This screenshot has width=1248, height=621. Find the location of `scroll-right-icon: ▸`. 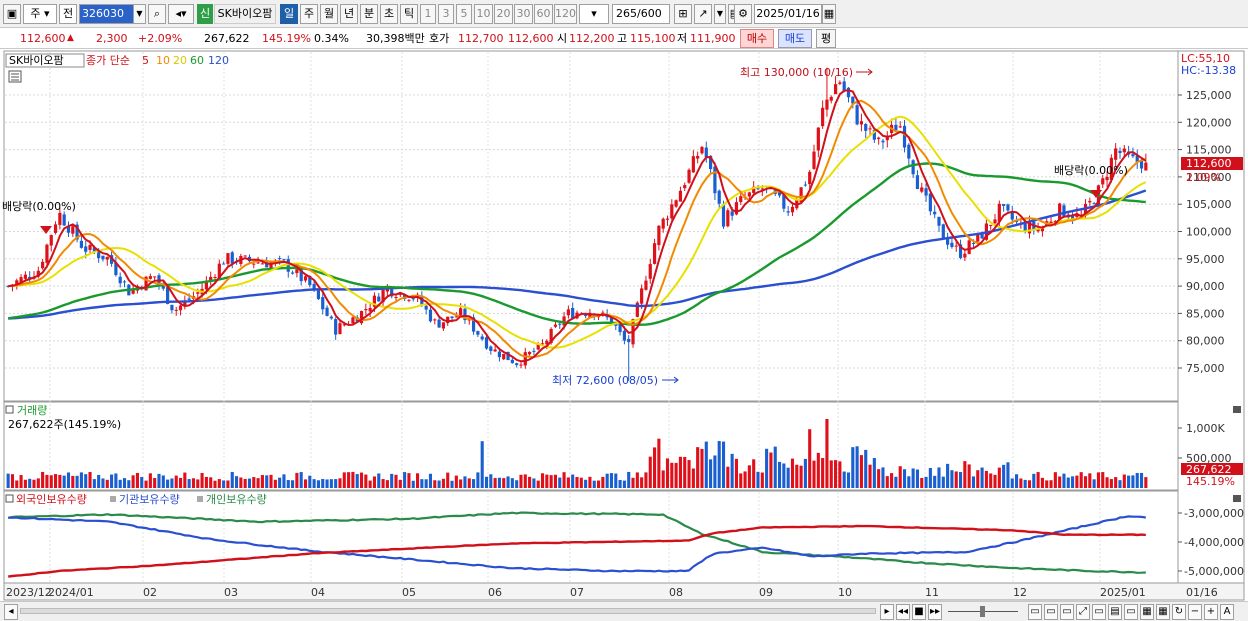

scroll-right-icon: ▸ is located at coordinates (887, 612).